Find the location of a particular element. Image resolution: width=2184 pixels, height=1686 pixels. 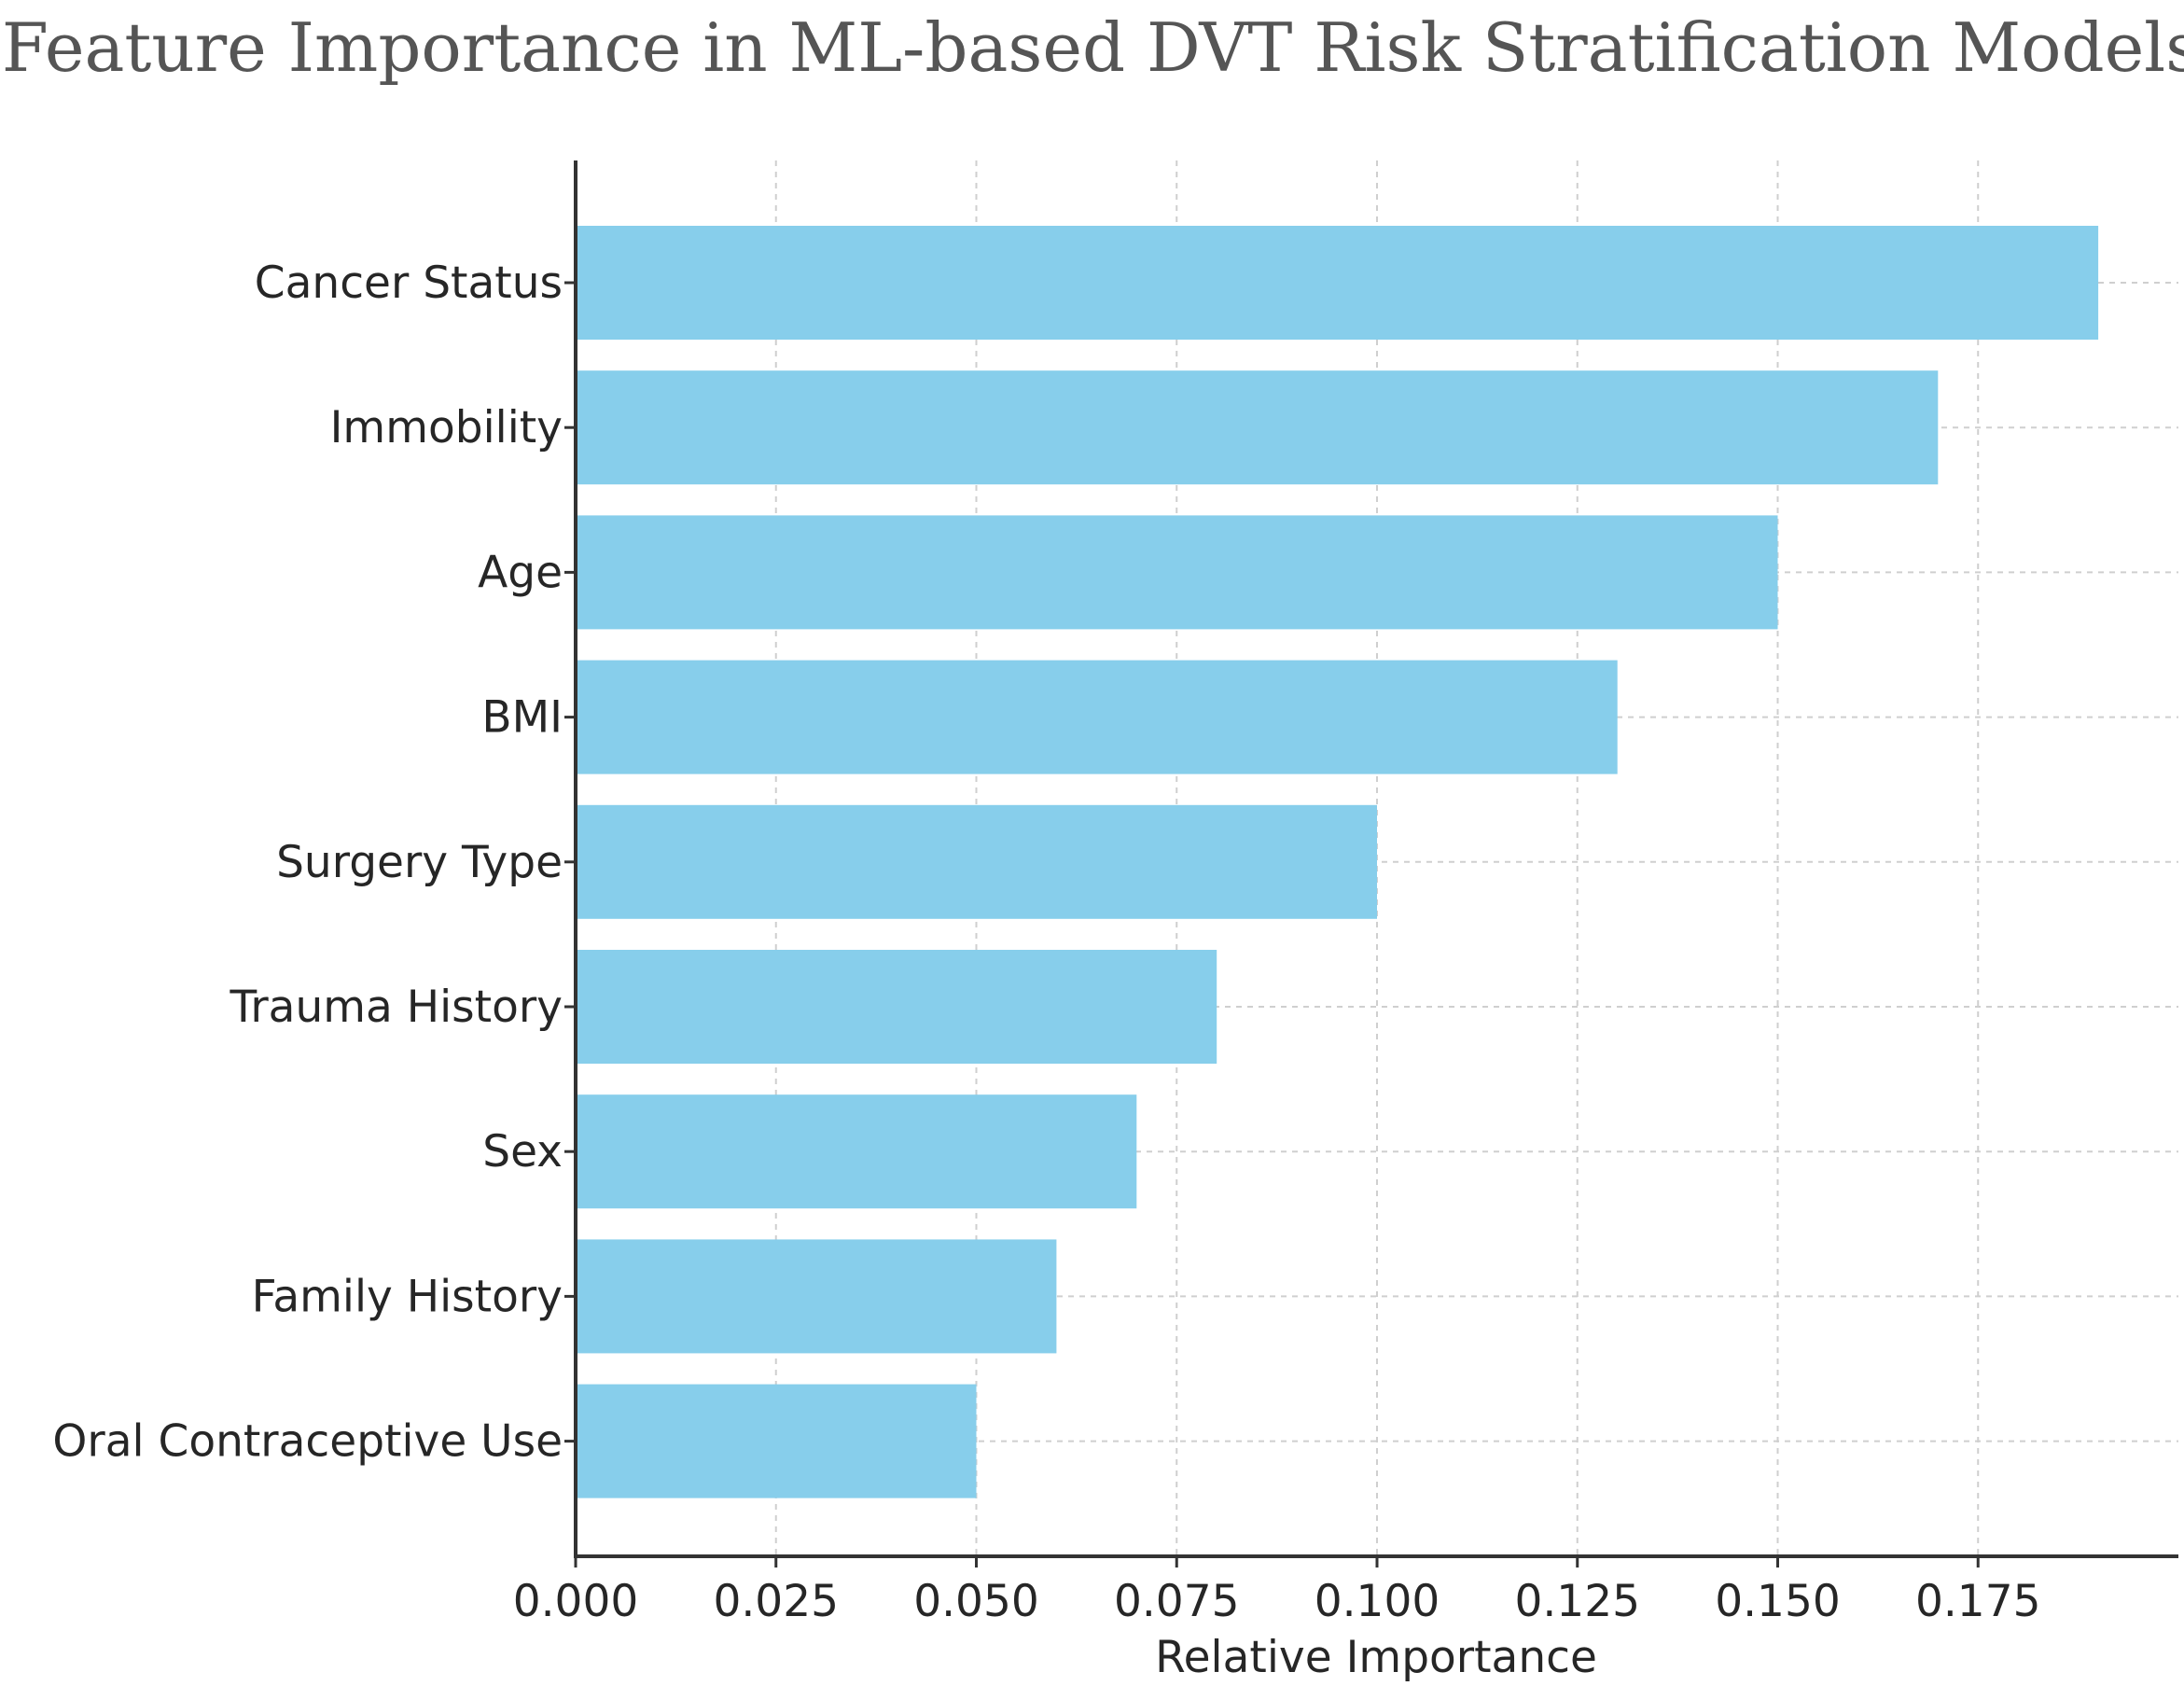

x-tick-label: 0.125 is located at coordinates (1577, 1601).